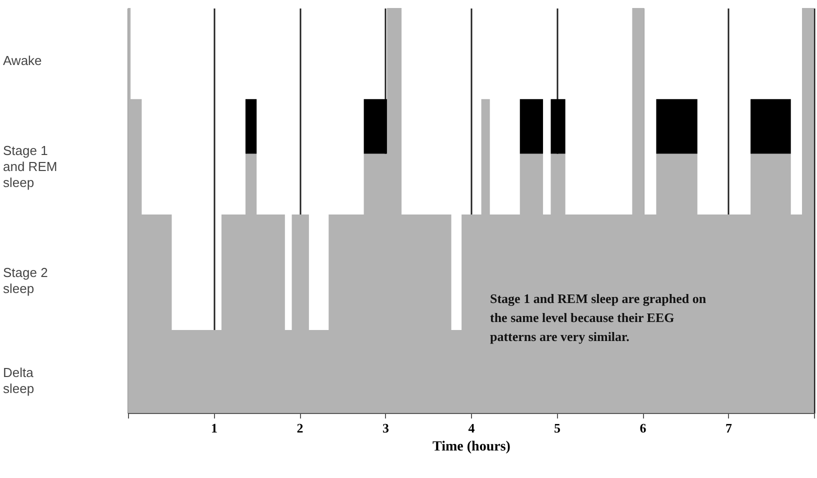 The height and width of the screenshot is (478, 817). Describe the element at coordinates (729, 428) in the screenshot. I see `x-tick-label: 7` at that location.